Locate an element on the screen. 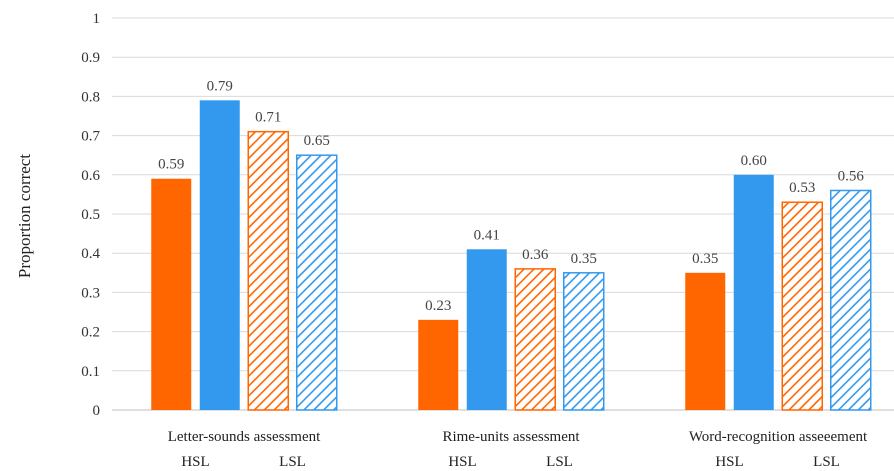 The image size is (894, 471). data-label: 0.41 is located at coordinates (487, 235).